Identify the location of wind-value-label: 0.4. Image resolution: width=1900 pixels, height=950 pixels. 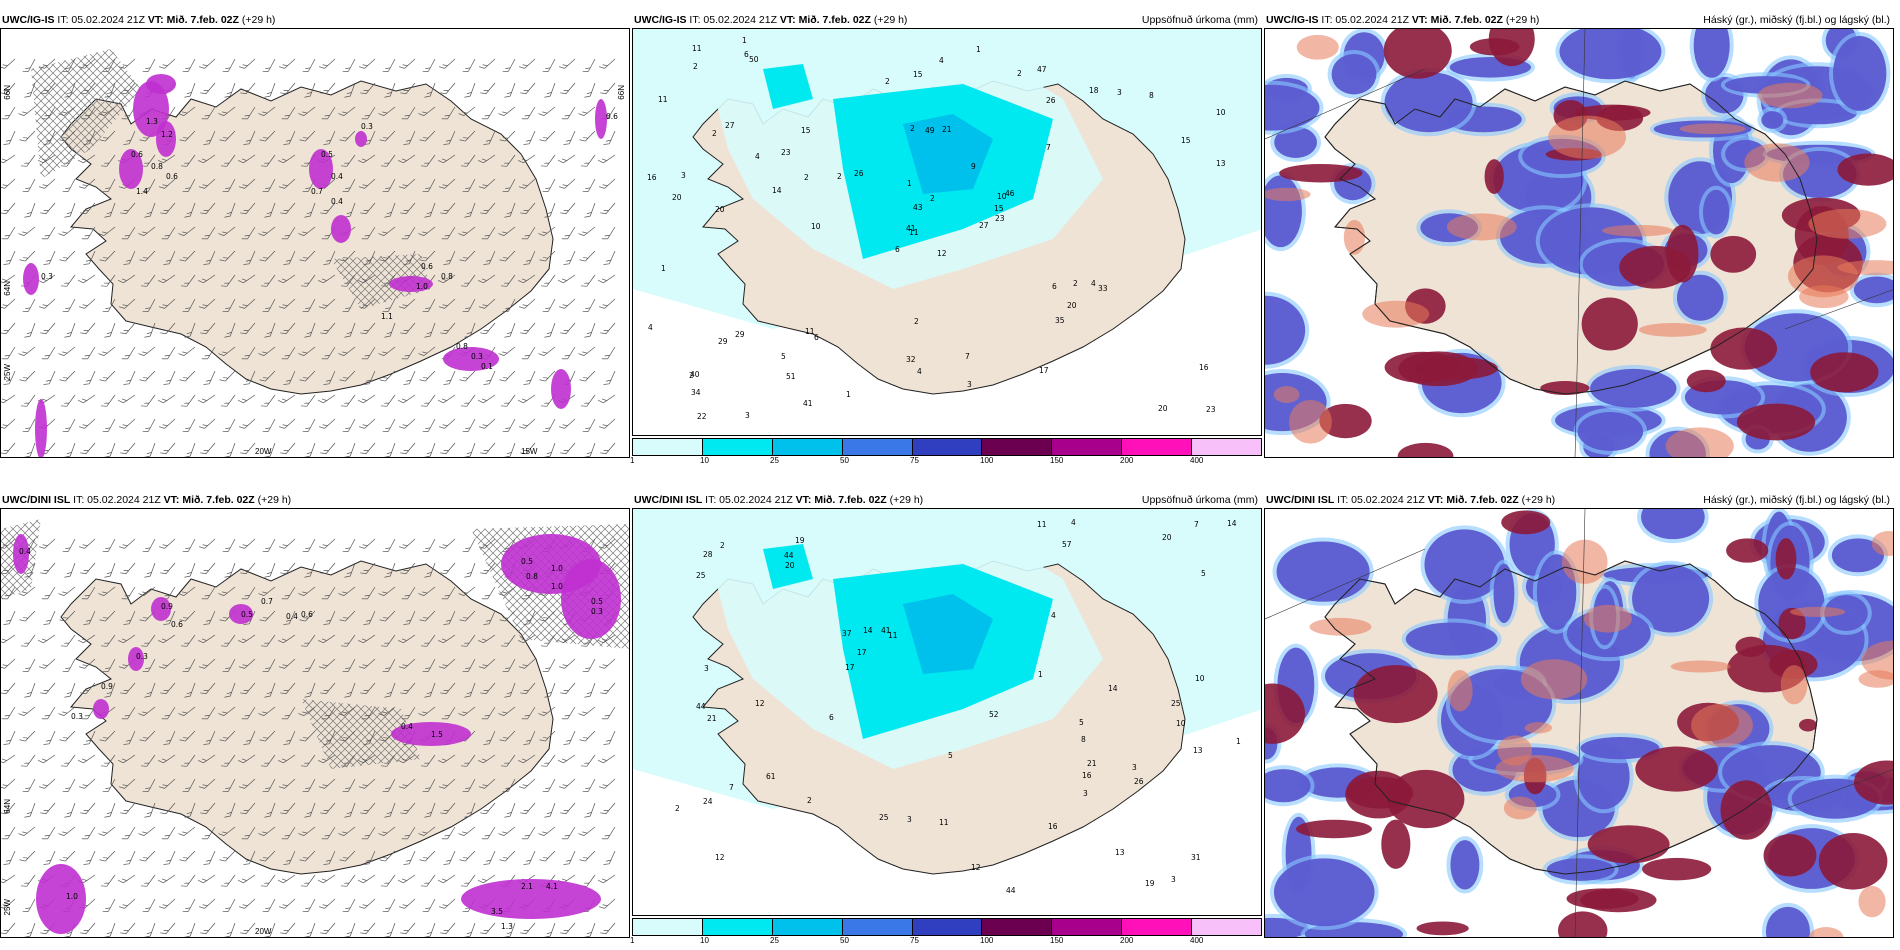
(25, 551).